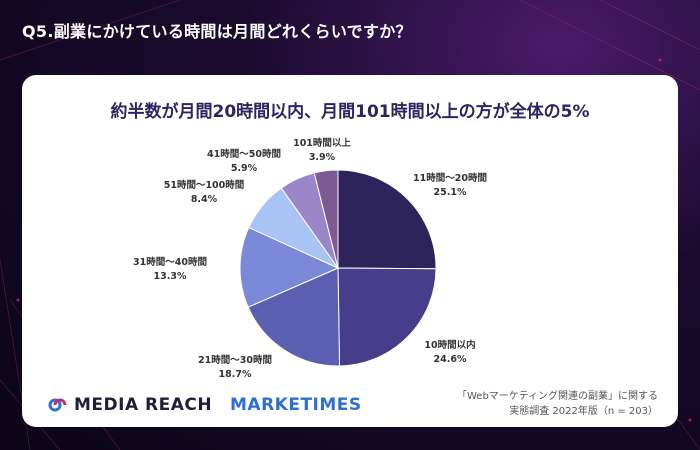 The image size is (700, 450). Describe the element at coordinates (235, 374) in the screenshot. I see `slice-value-label: 18.7%` at that location.